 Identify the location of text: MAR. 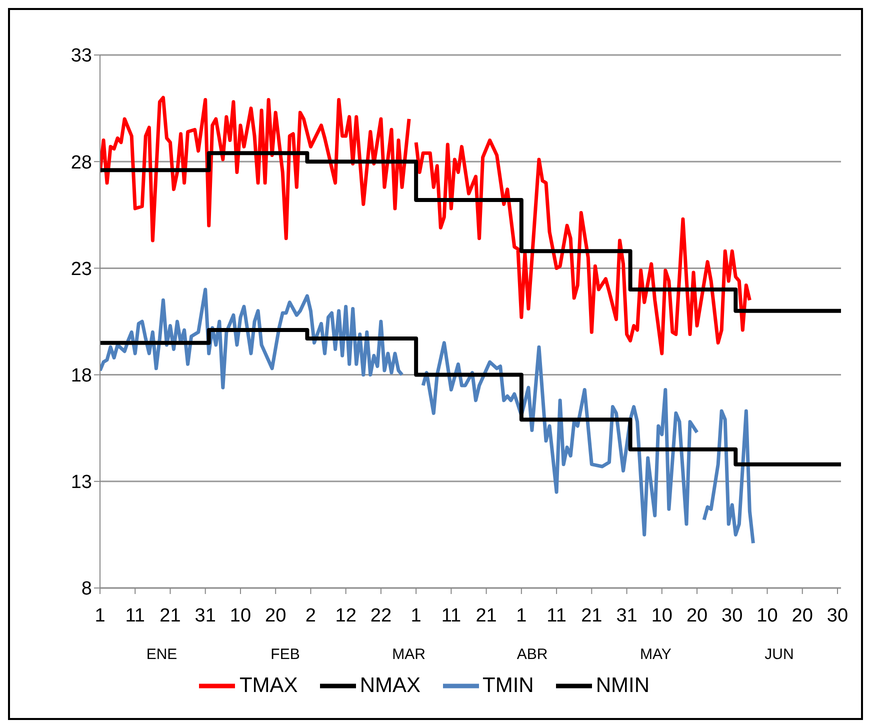
(408, 654).